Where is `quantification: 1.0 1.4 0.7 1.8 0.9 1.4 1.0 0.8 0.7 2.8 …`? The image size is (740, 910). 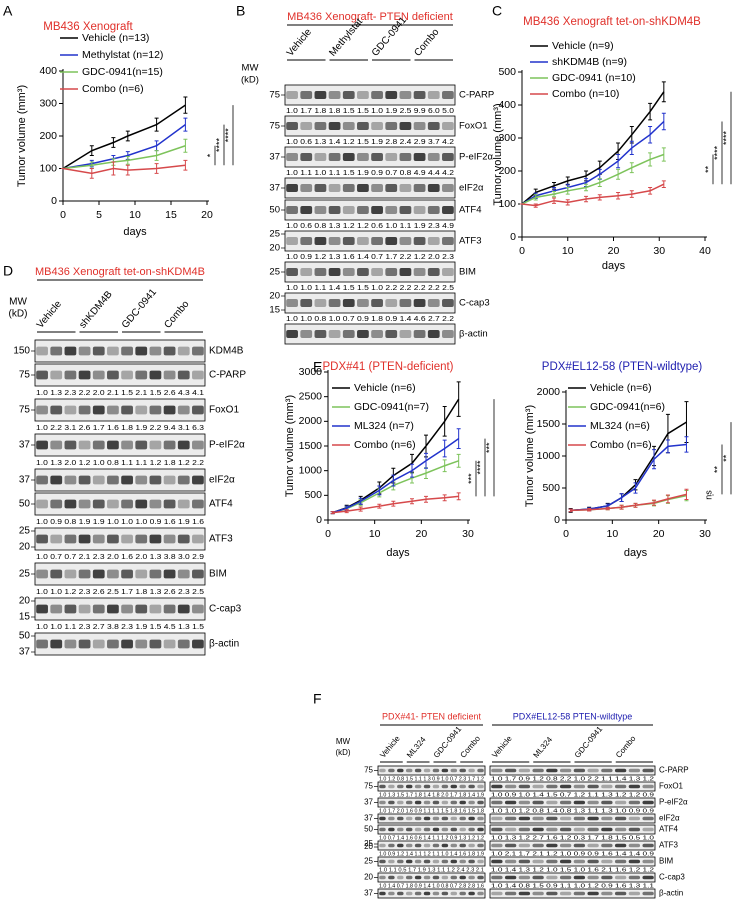
quantification: 1.0 1.4 0.7 1.8 0.9 1.4 1.0 0.8 0.7 2.8 … is located at coordinates (431, 886).